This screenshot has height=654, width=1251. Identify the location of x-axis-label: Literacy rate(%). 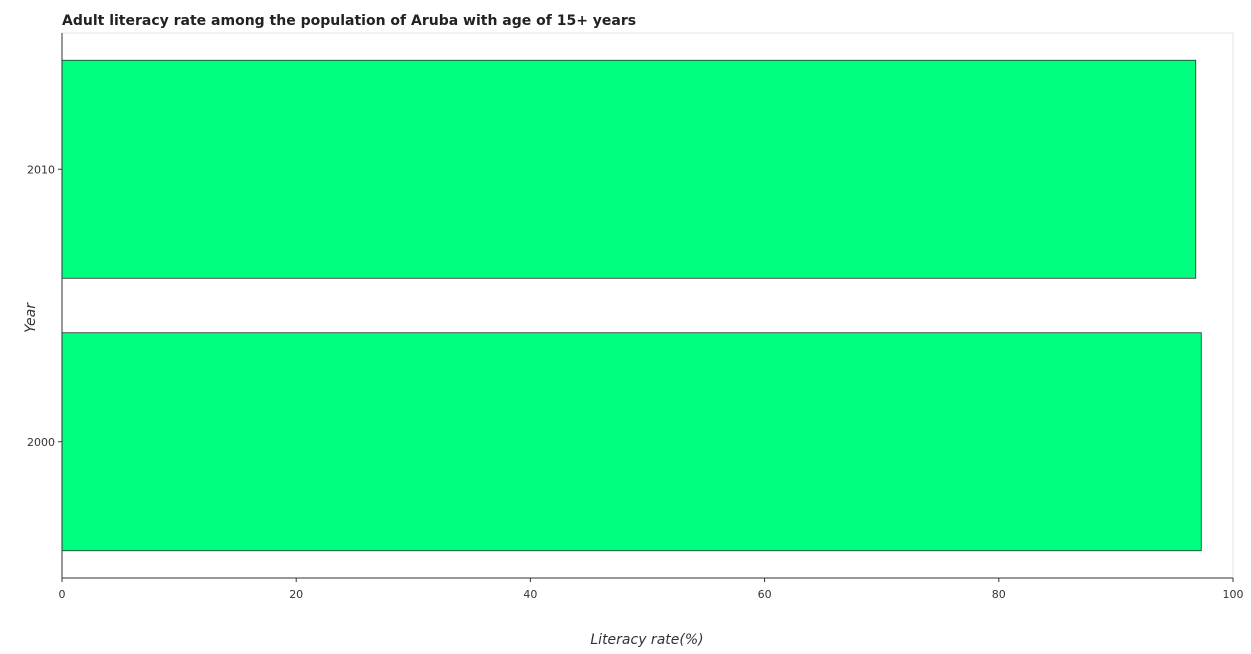
(646, 640).